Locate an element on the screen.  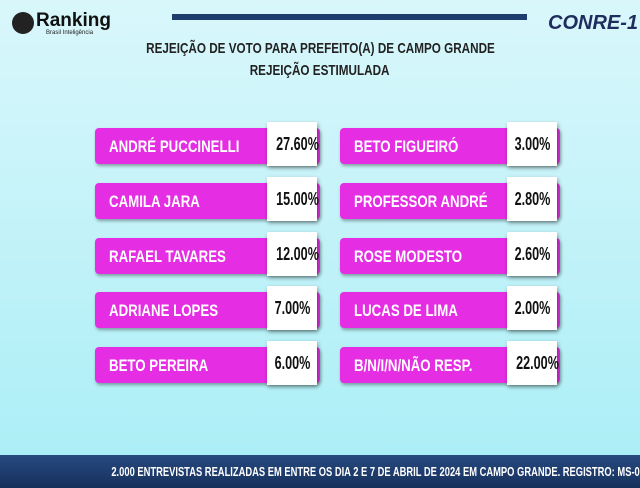
top-bar is located at coordinates (349, 17).